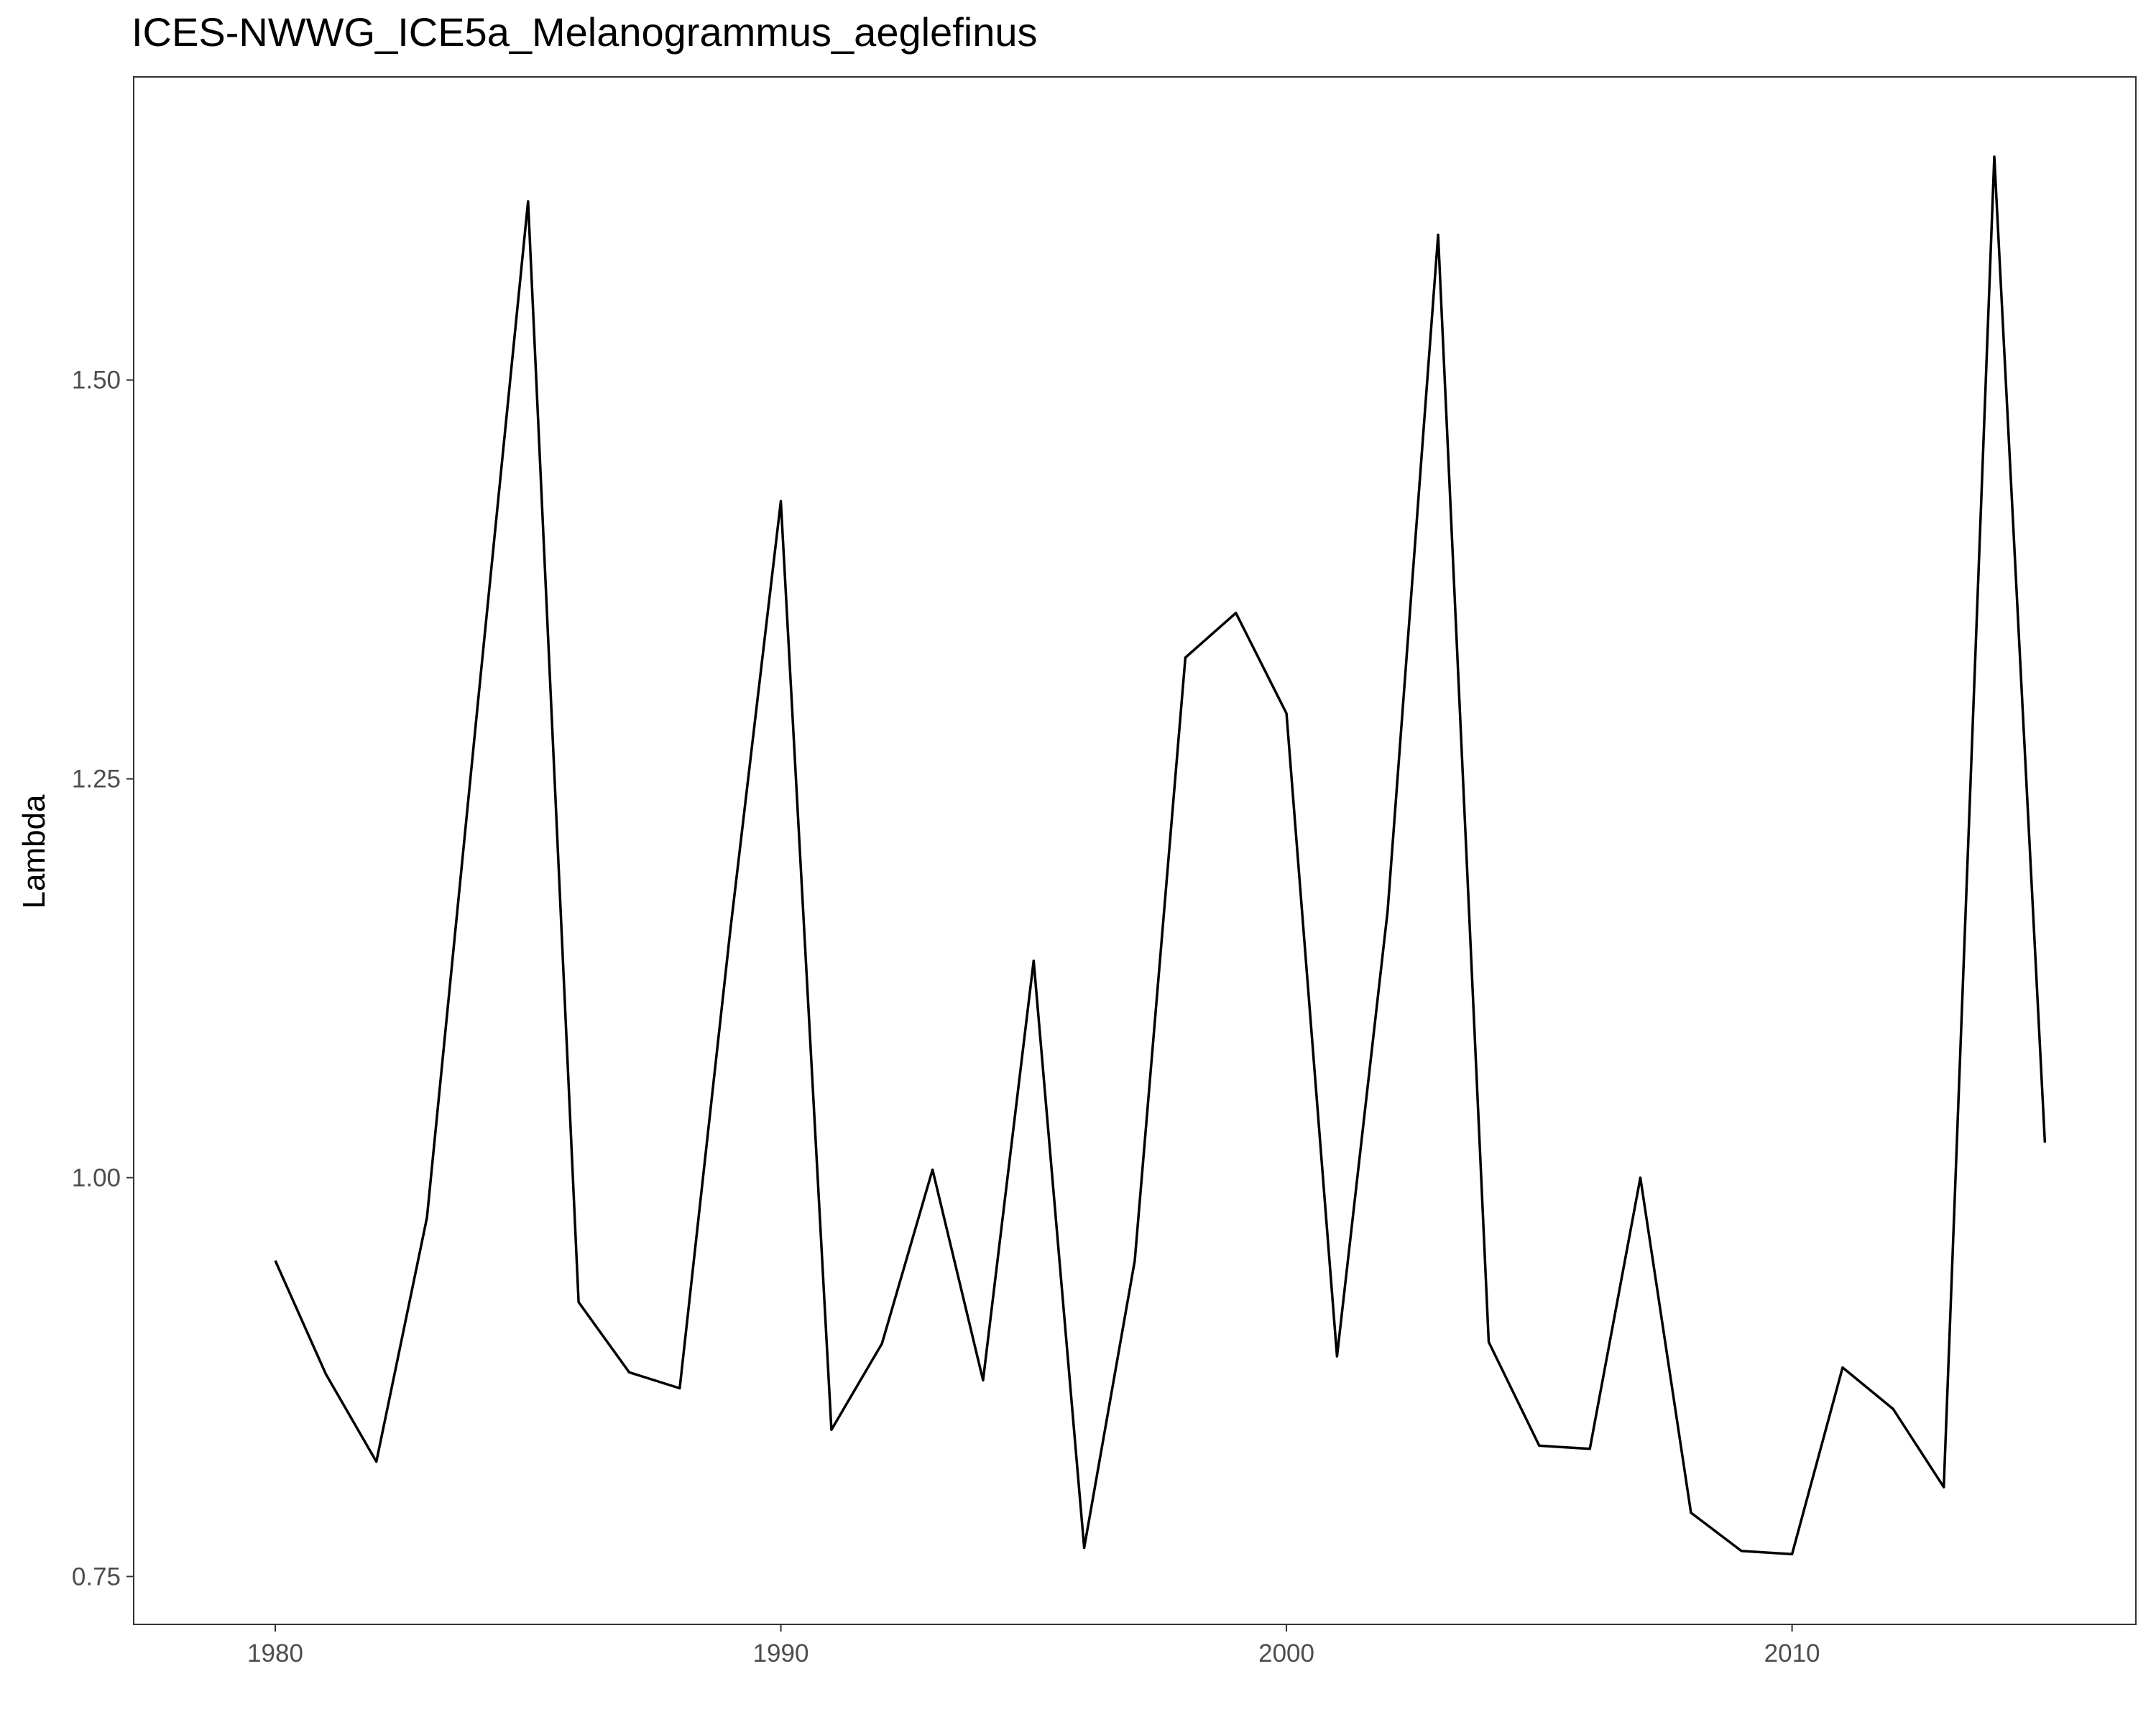 The image size is (2156, 1725). Describe the element at coordinates (96, 779) in the screenshot. I see `y-tick-label: 1.25` at that location.